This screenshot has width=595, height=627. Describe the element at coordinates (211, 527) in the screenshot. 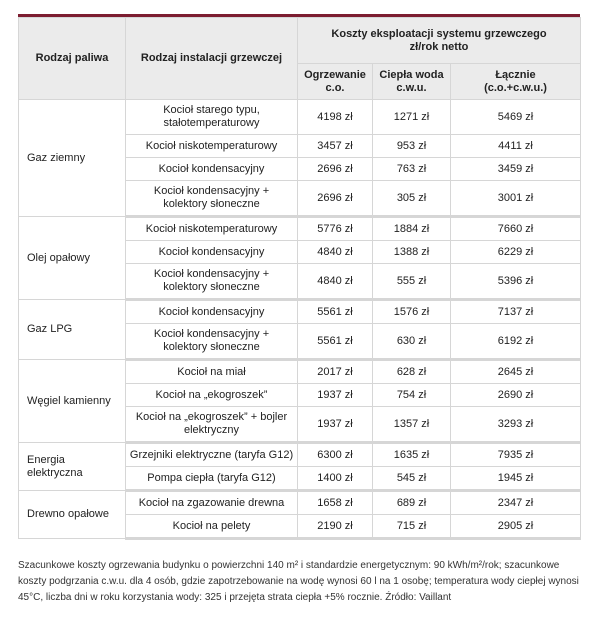

I see `installation-cell: Kocioł na pelety` at that location.